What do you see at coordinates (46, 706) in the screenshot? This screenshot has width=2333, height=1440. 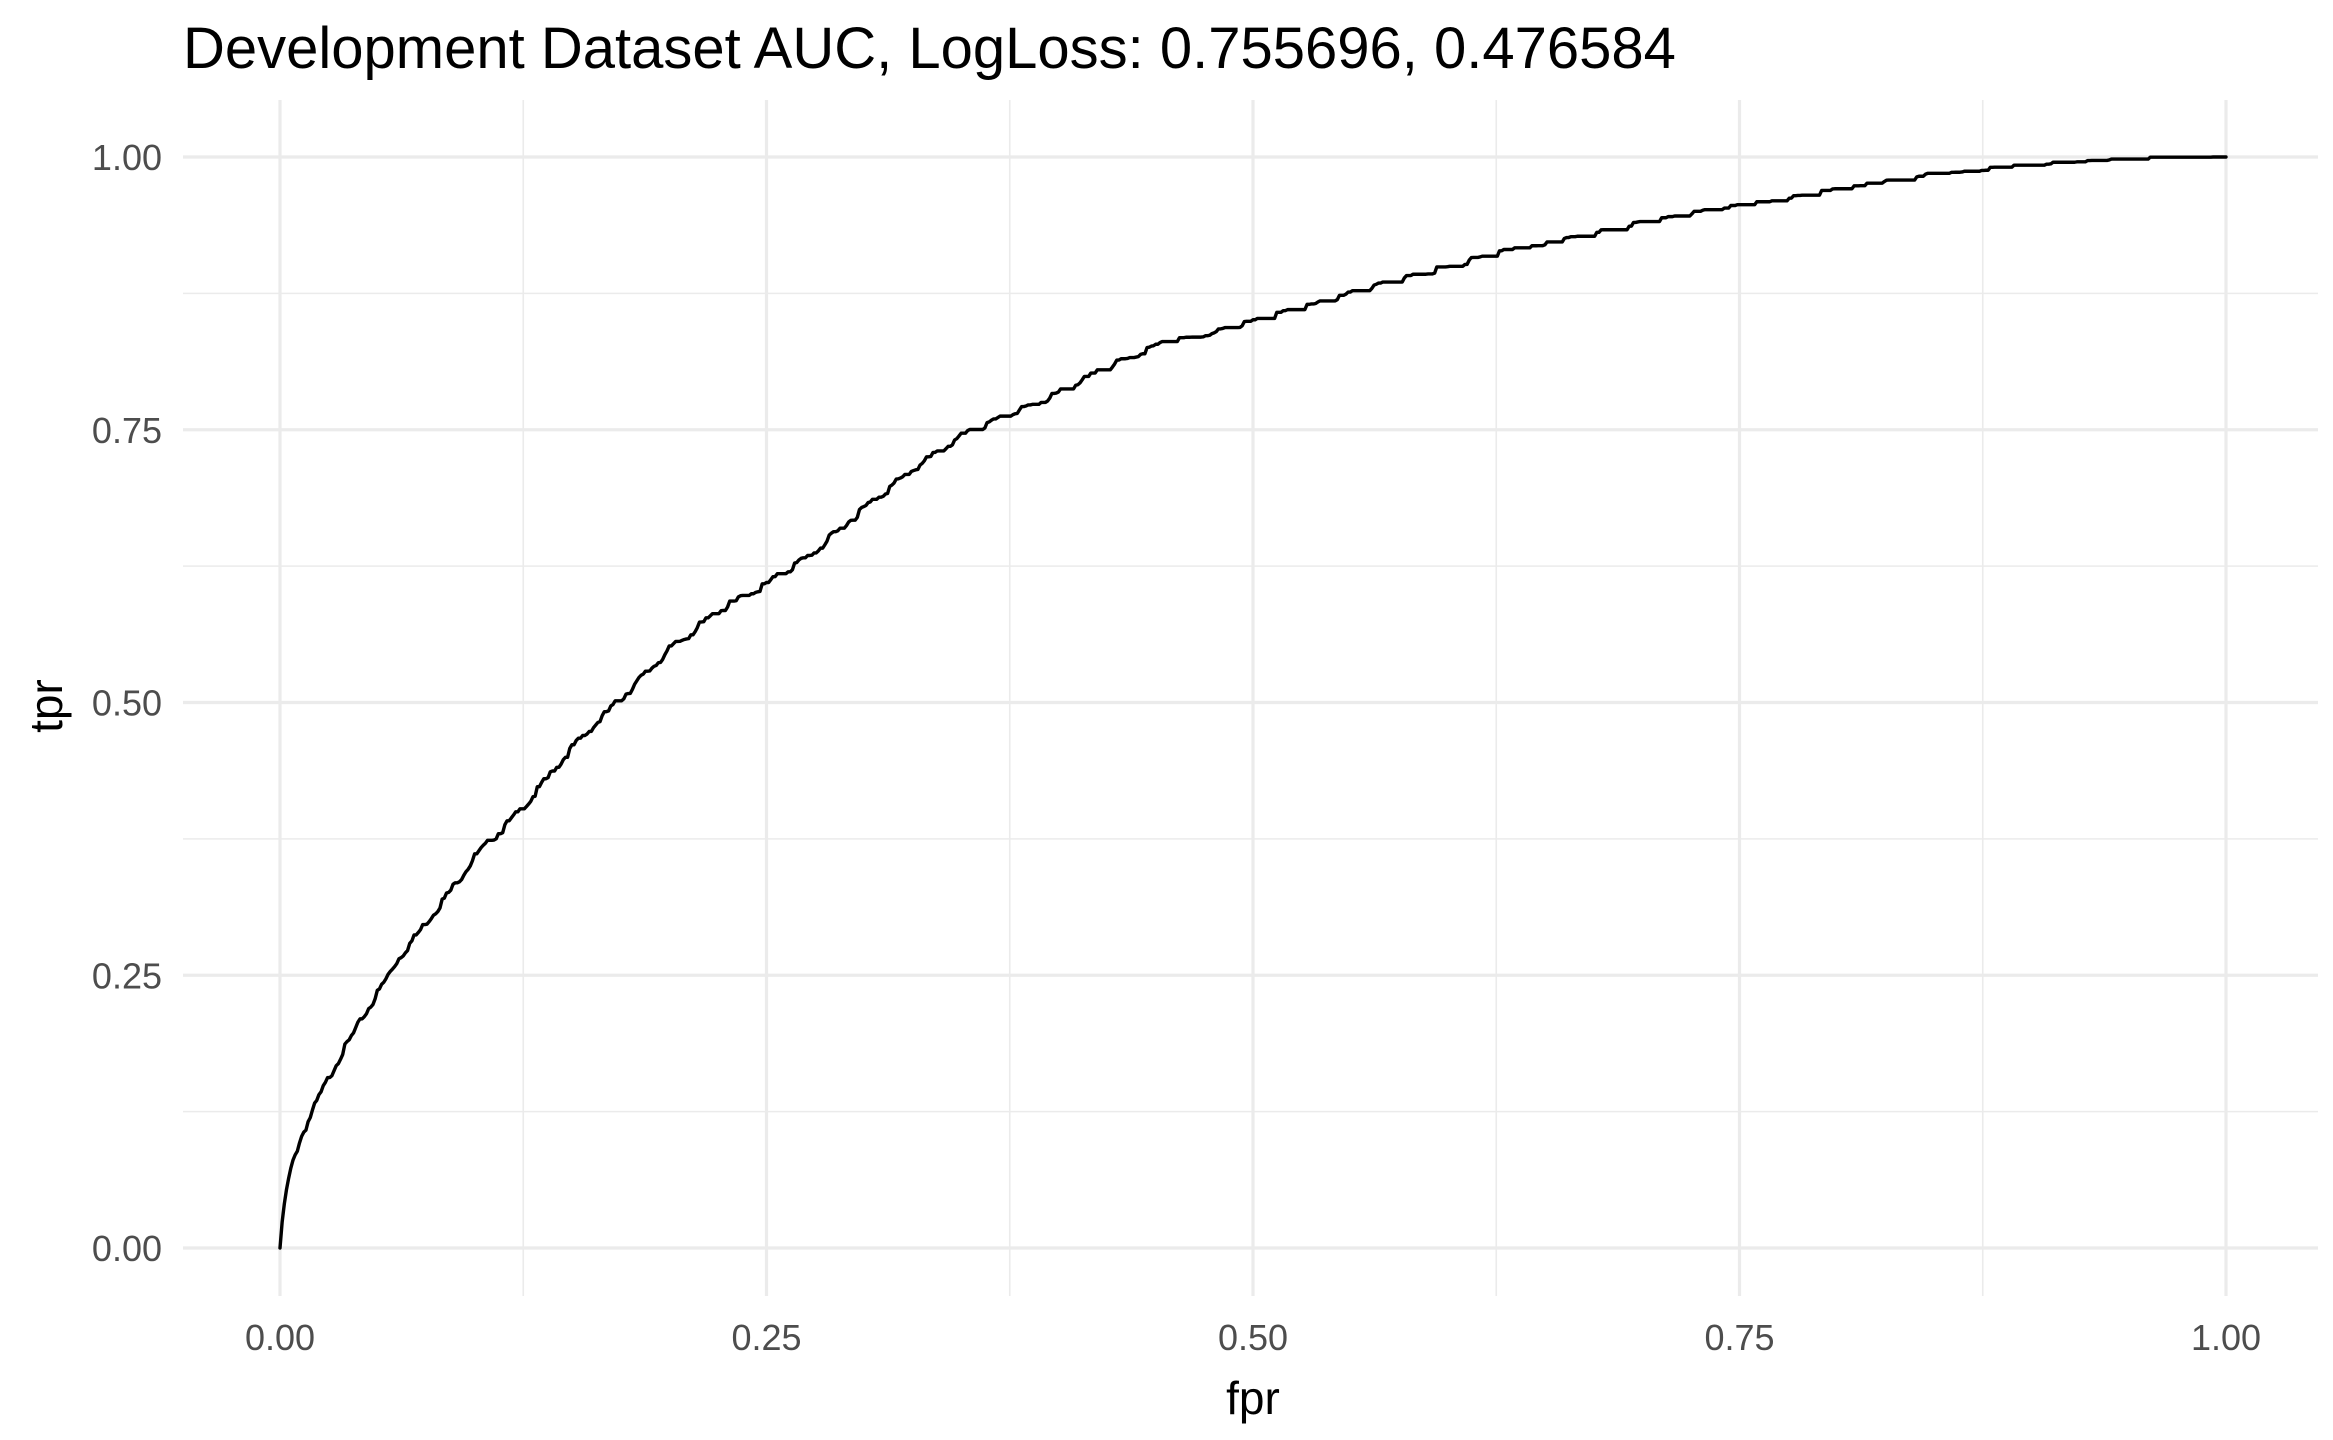 I see `y-axis-label: tpr` at bounding box center [46, 706].